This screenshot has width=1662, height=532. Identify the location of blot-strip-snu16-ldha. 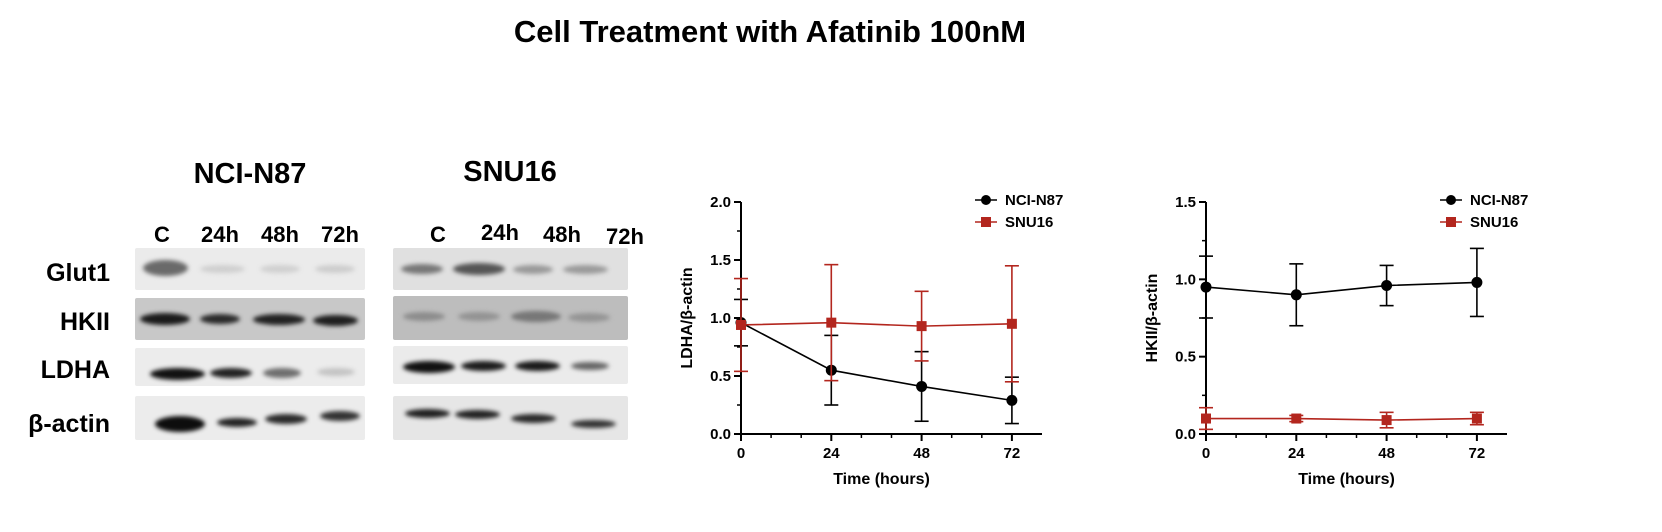
(510, 365).